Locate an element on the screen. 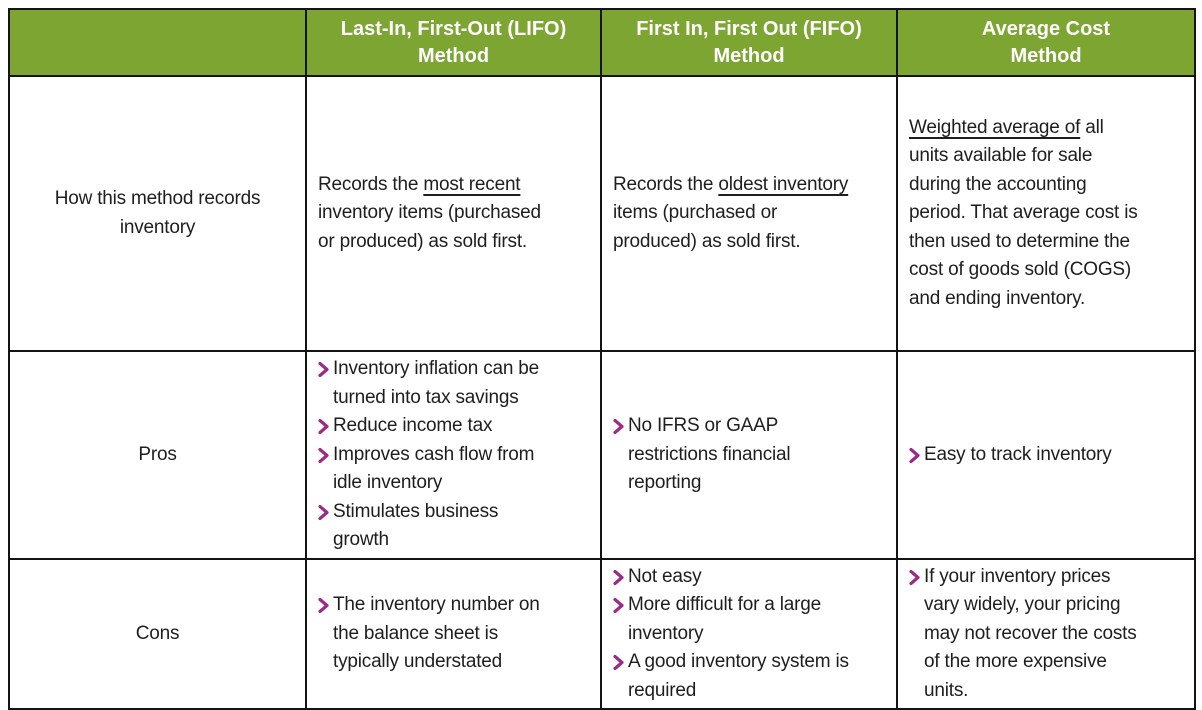  text-run: units available for sale is located at coordinates (1001, 156).